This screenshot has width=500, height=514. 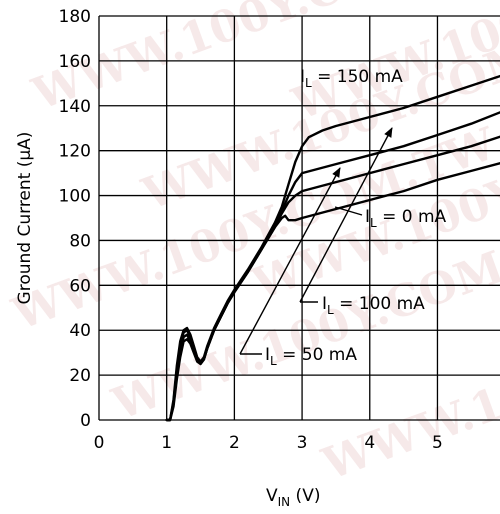 I want to click on y-tick-label: 140, so click(x=75, y=107).